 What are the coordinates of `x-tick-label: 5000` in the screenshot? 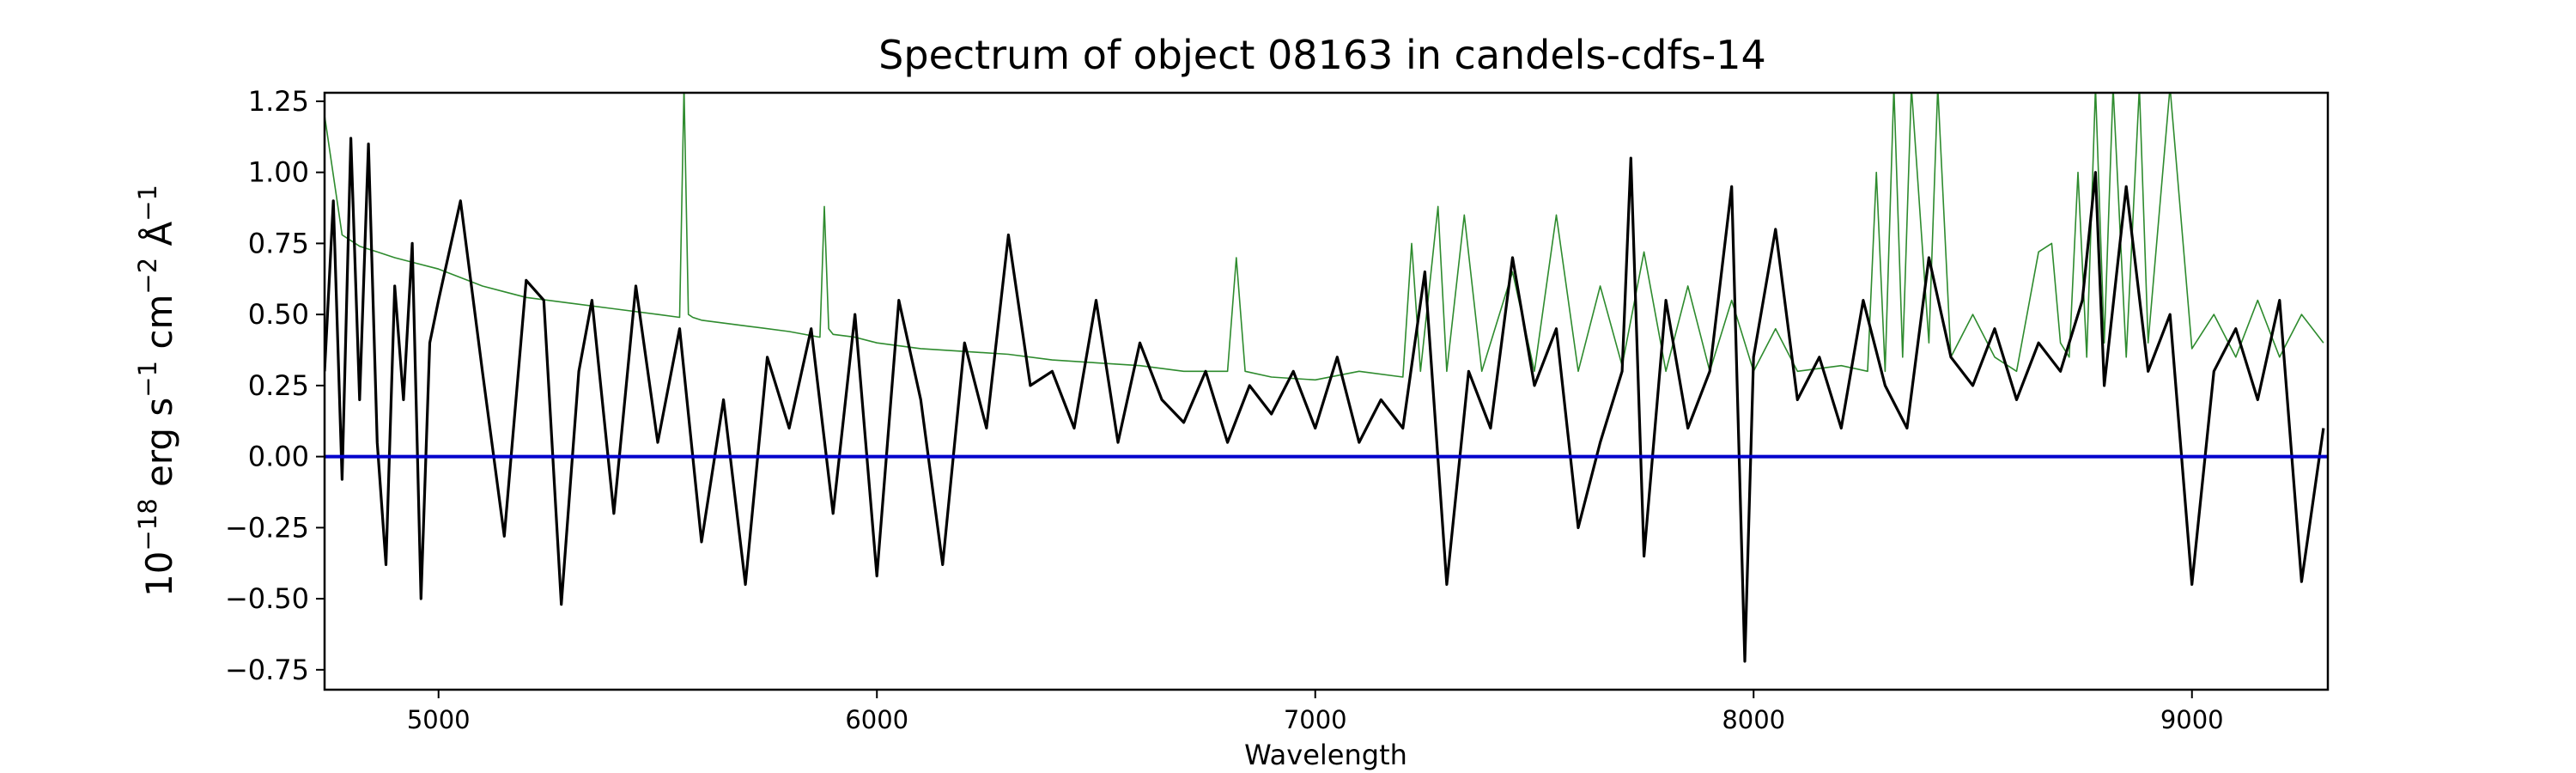 It's located at (439, 719).